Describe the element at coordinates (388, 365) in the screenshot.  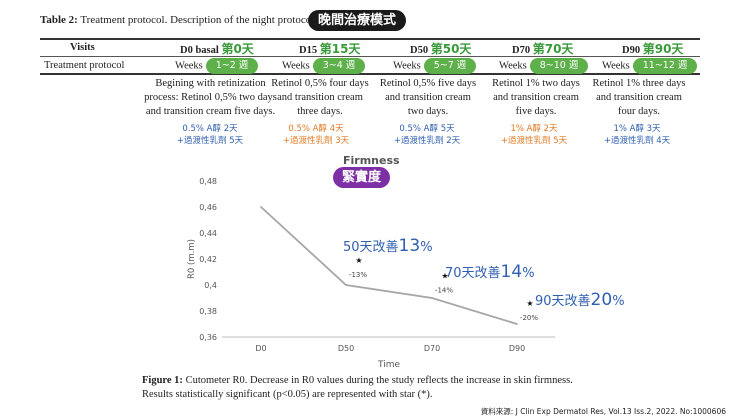
I see `x-axis-label: Time` at that location.